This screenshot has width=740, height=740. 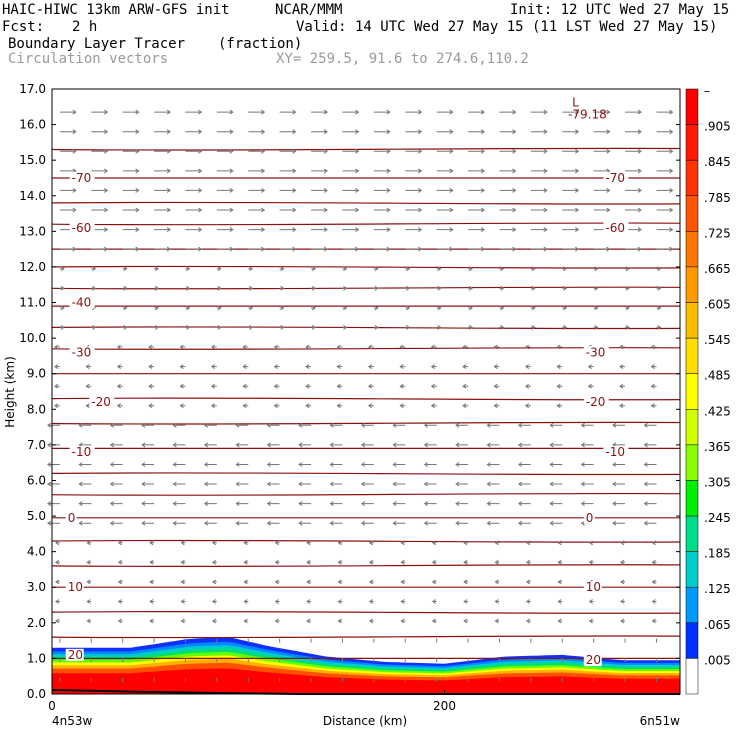 I want to click on isotherm-label: -10, so click(x=615, y=452).